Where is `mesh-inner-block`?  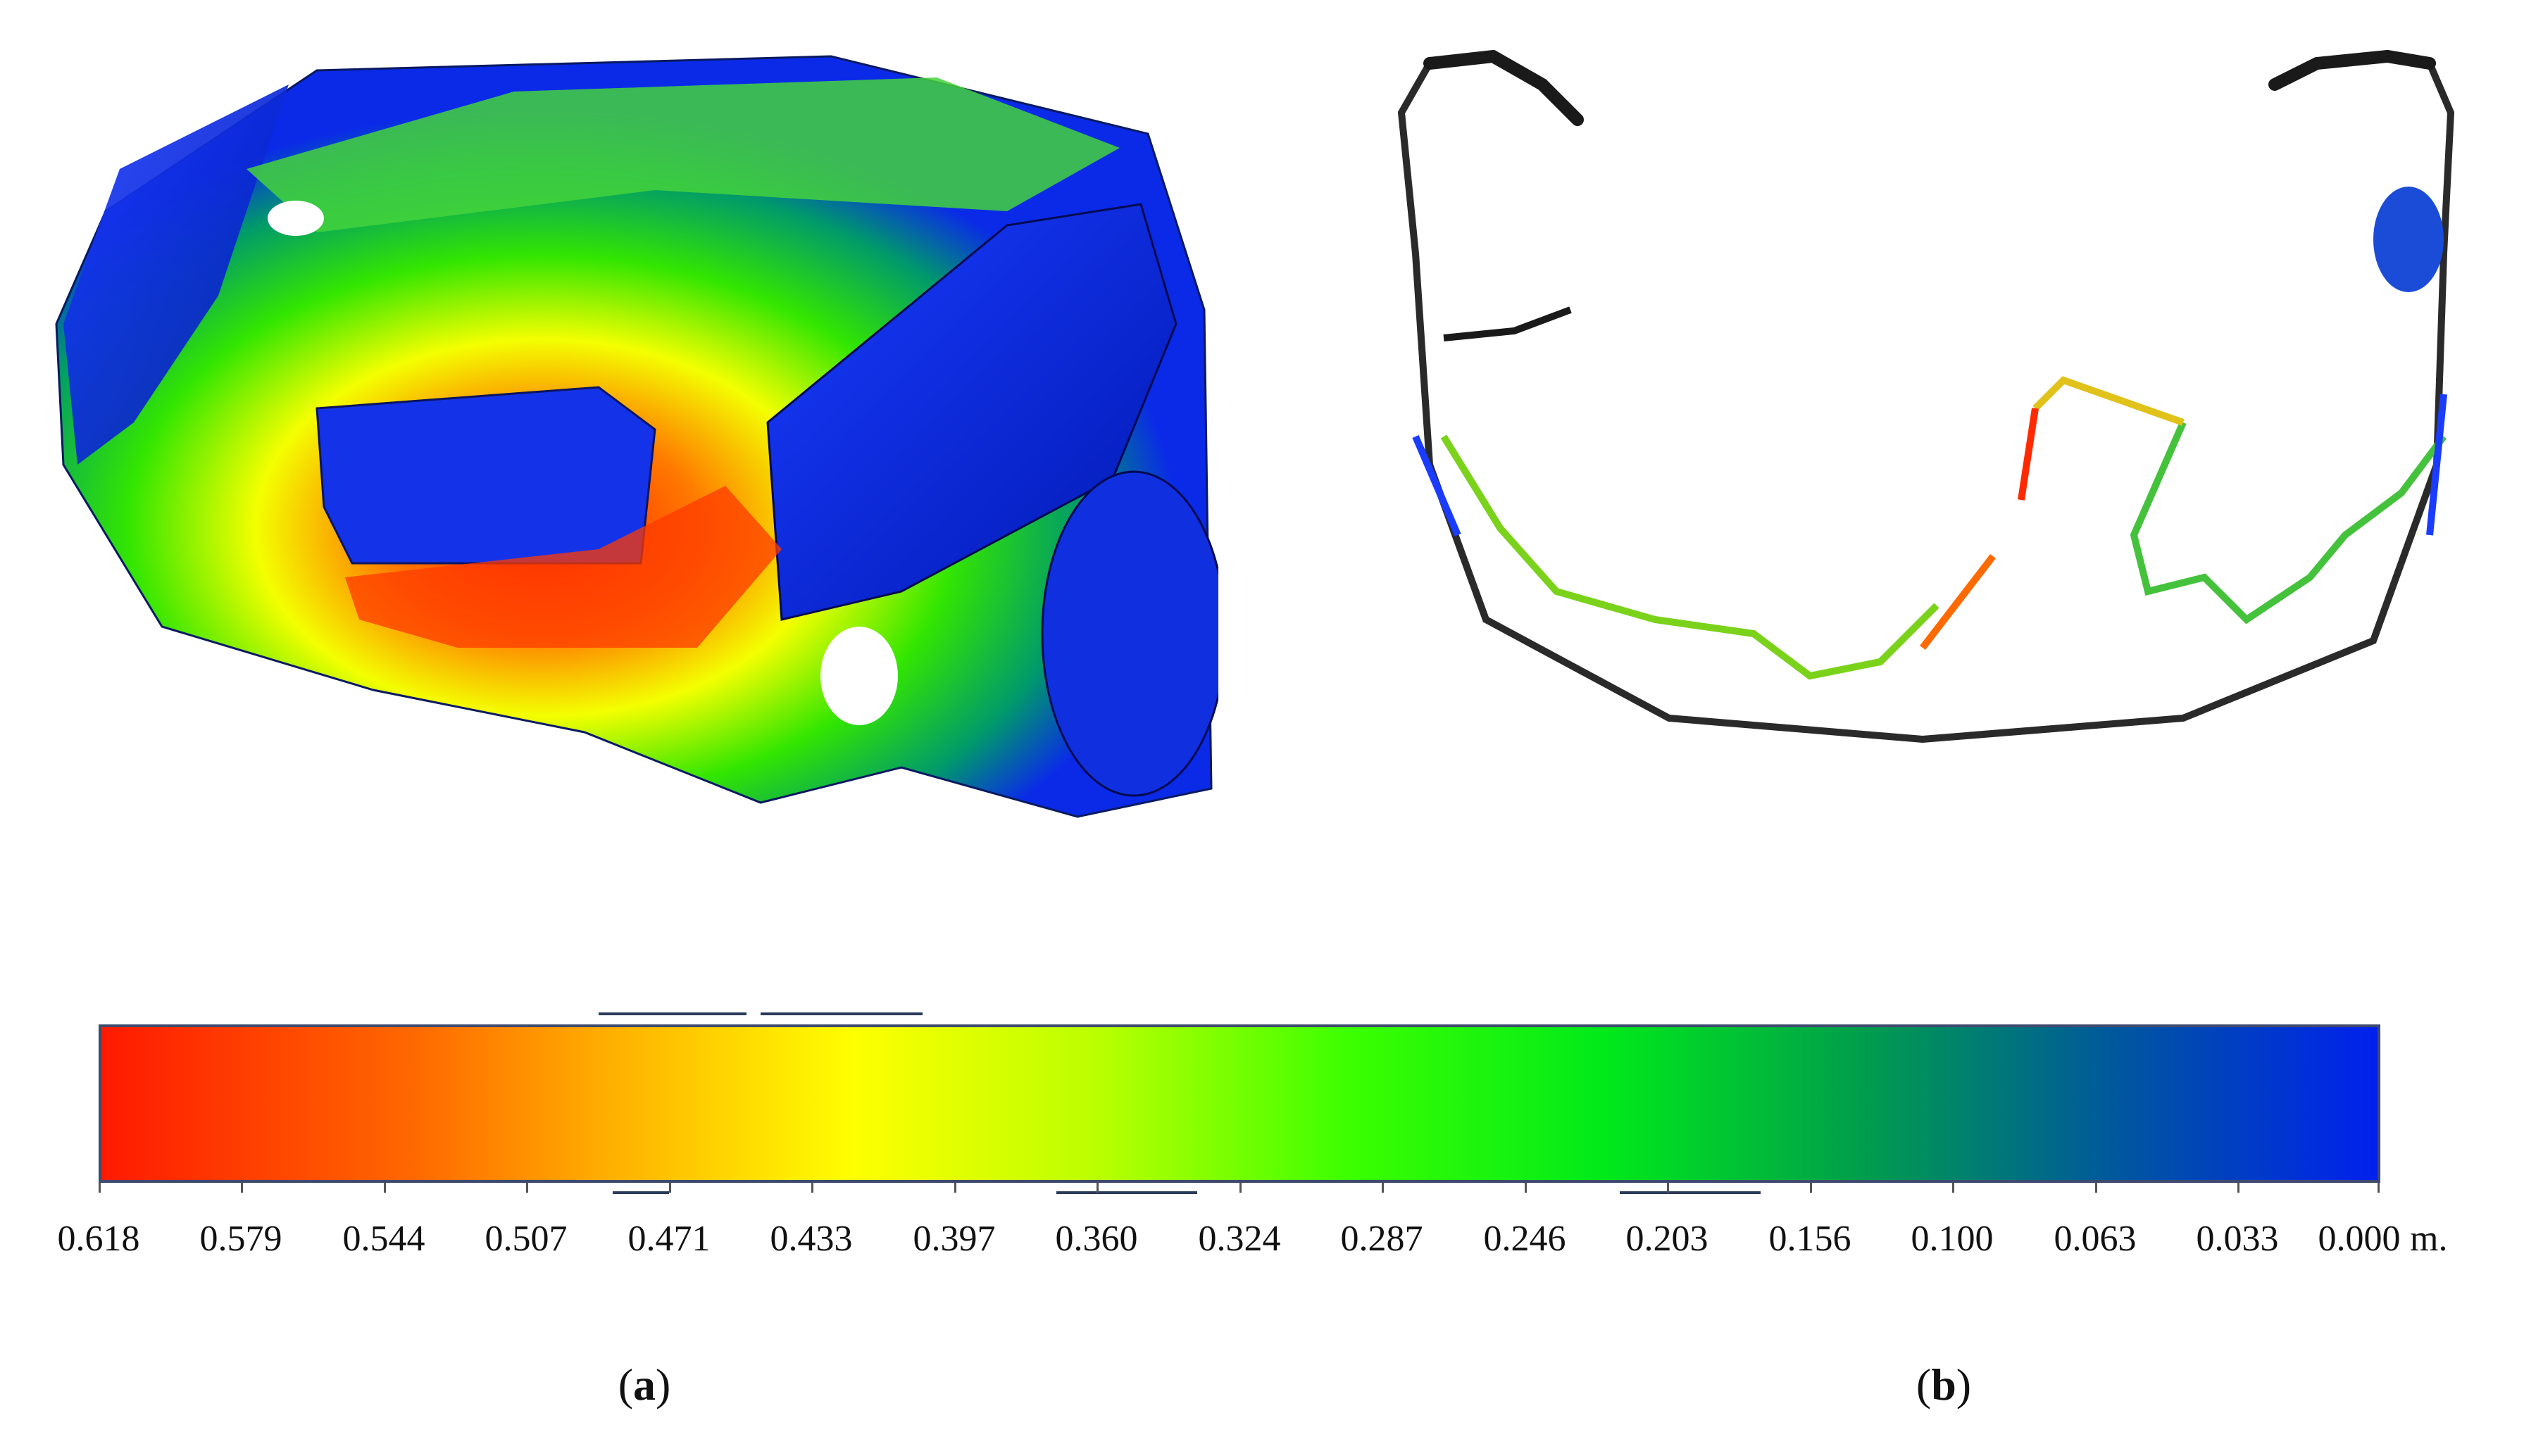
mesh-inner-block is located at coordinates (486, 475).